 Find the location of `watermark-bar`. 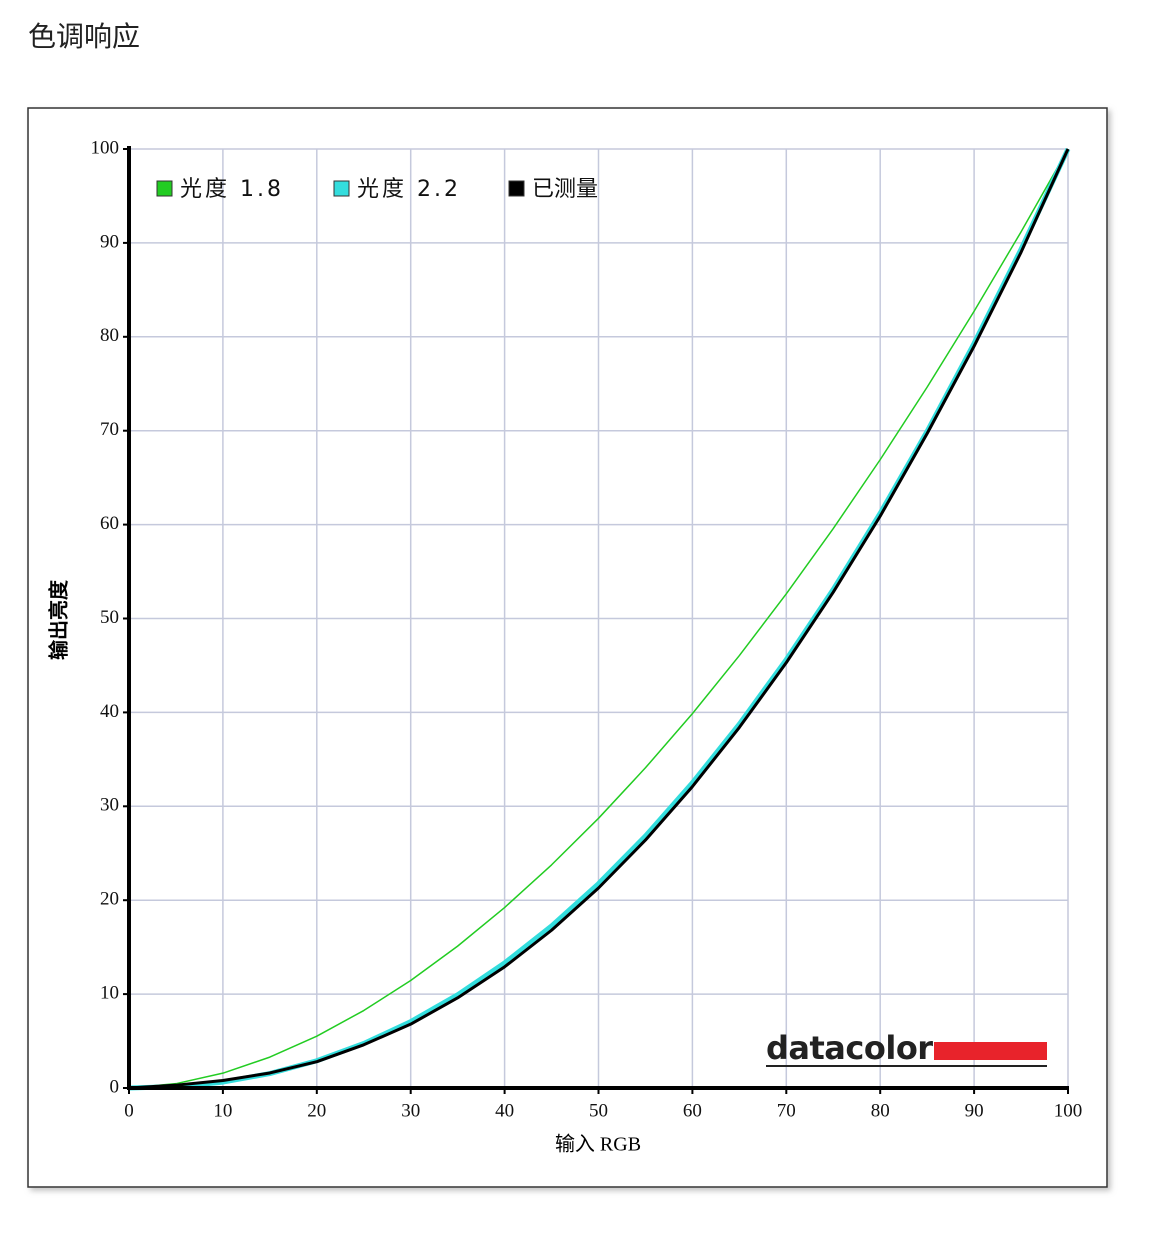

watermark-bar is located at coordinates (990, 1051).